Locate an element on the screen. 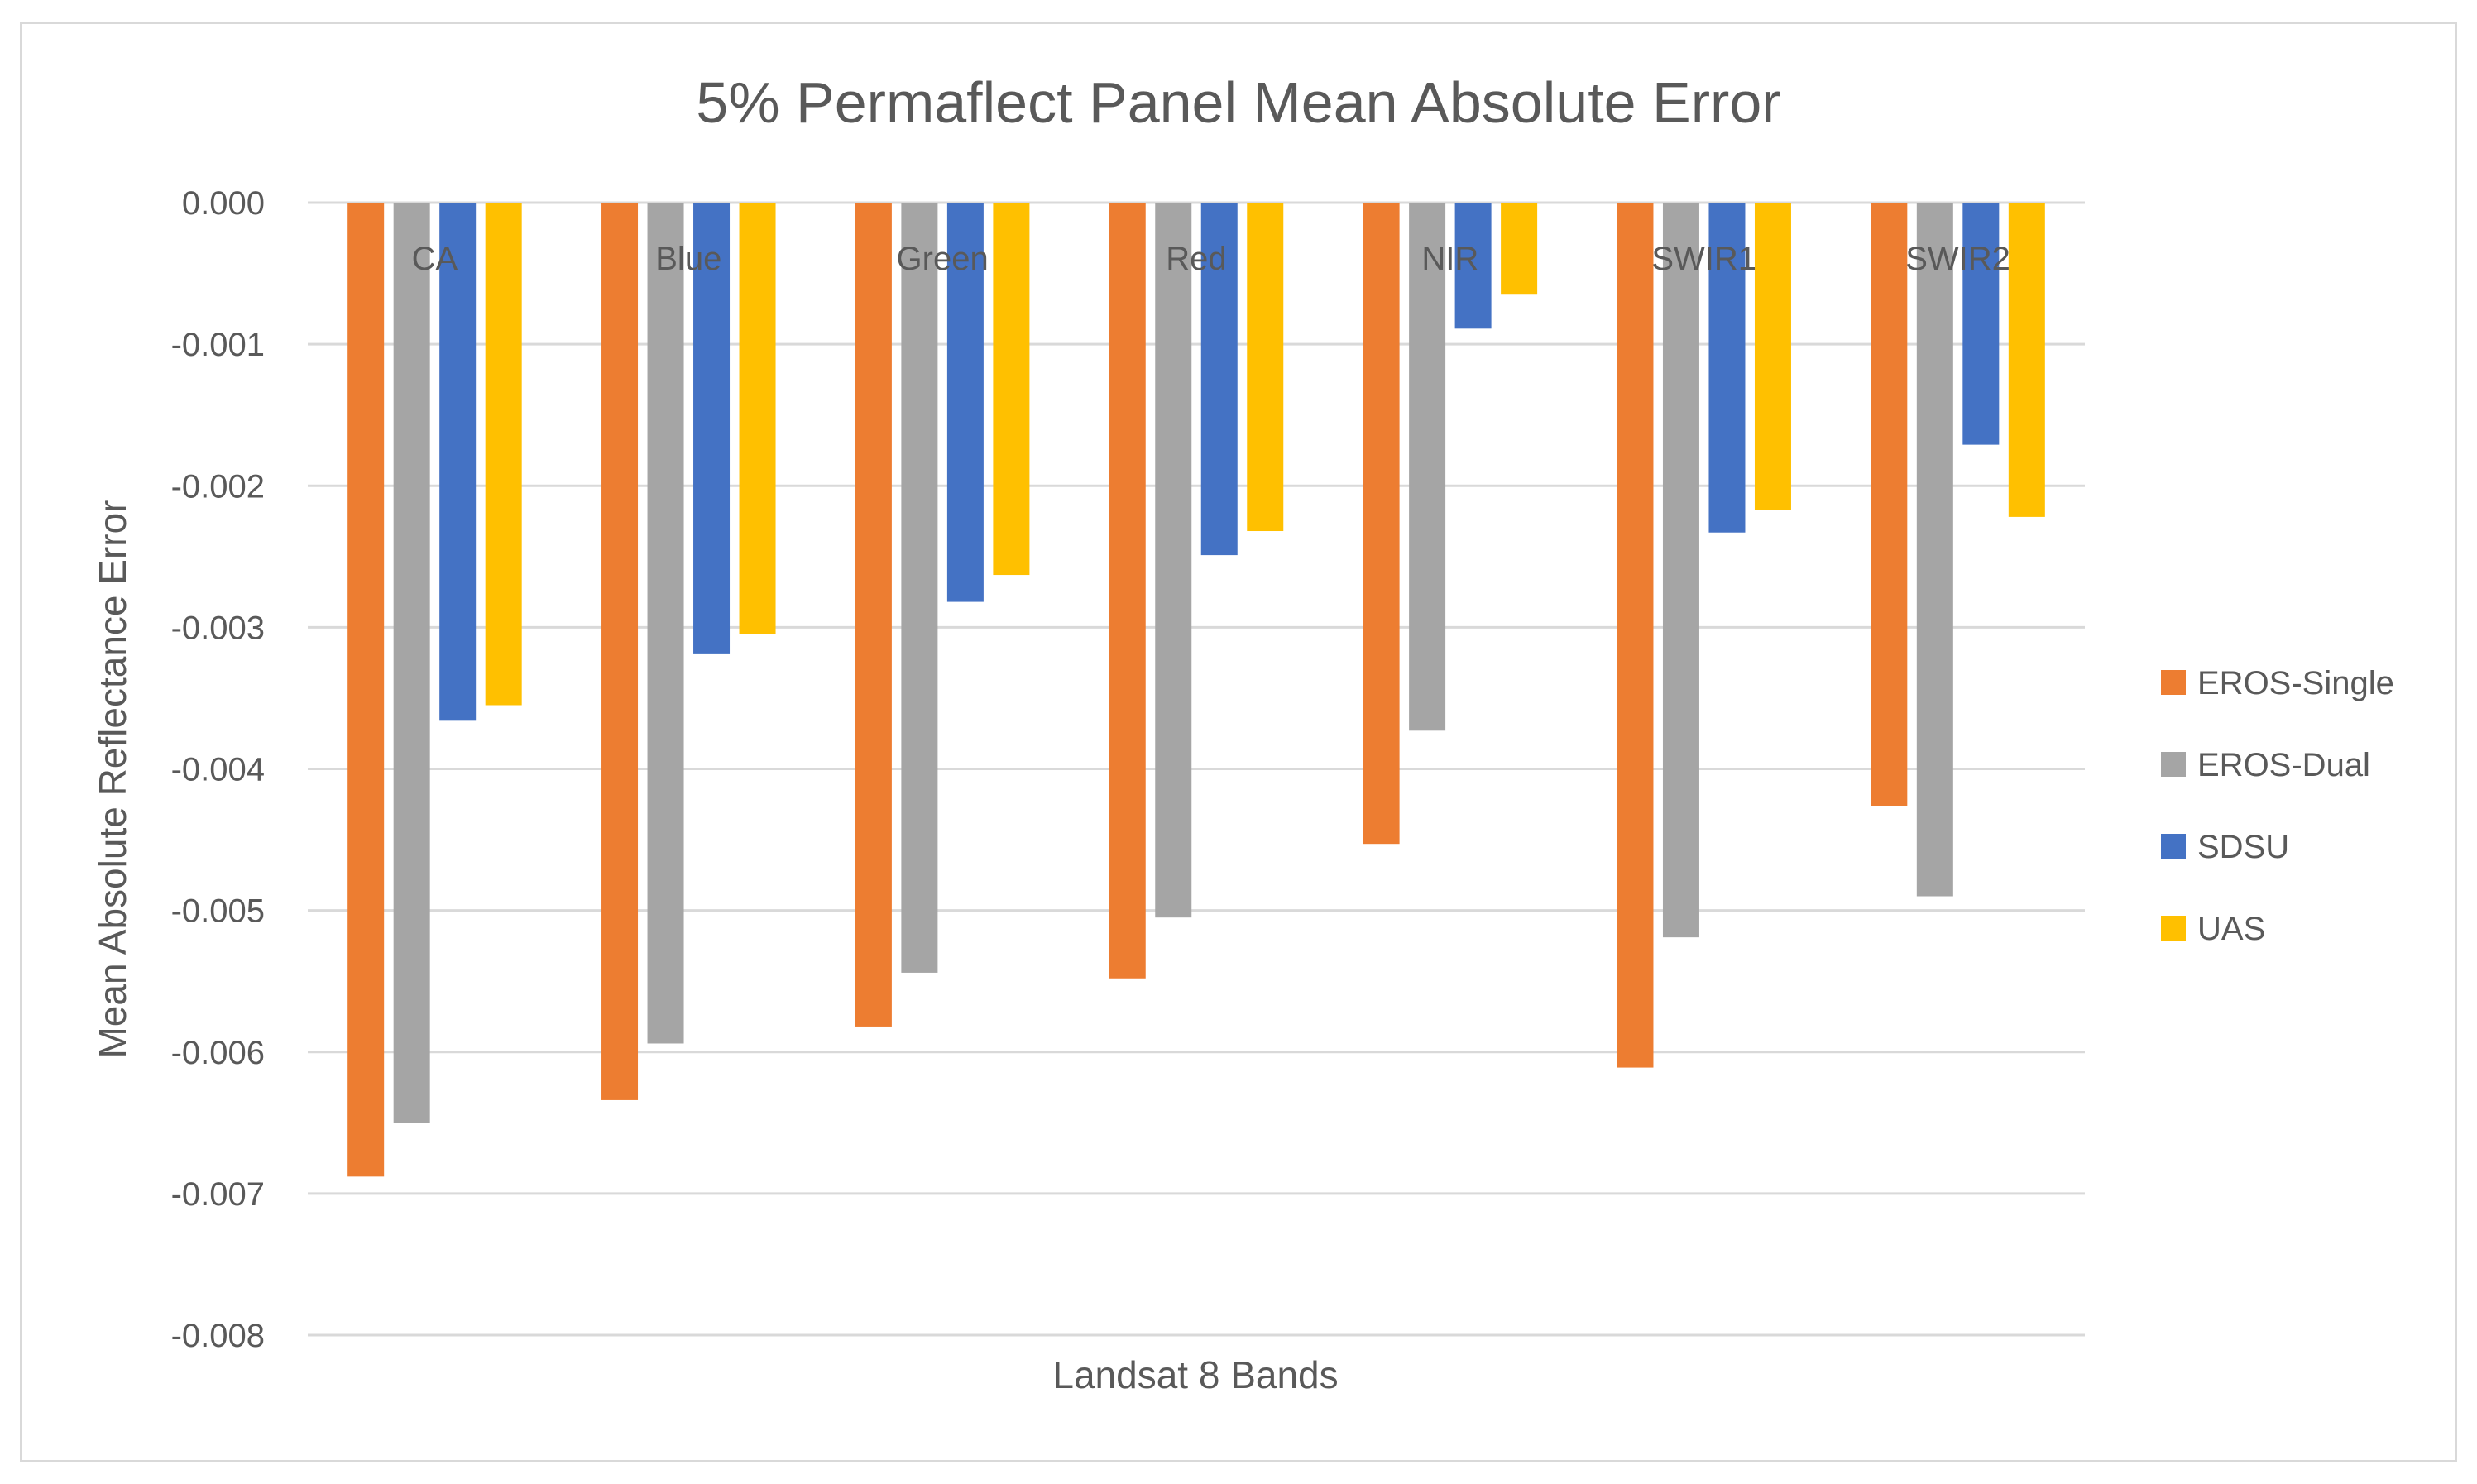 The width and height of the screenshot is (2477, 1484). category-label: SWIR2 is located at coordinates (1958, 259).